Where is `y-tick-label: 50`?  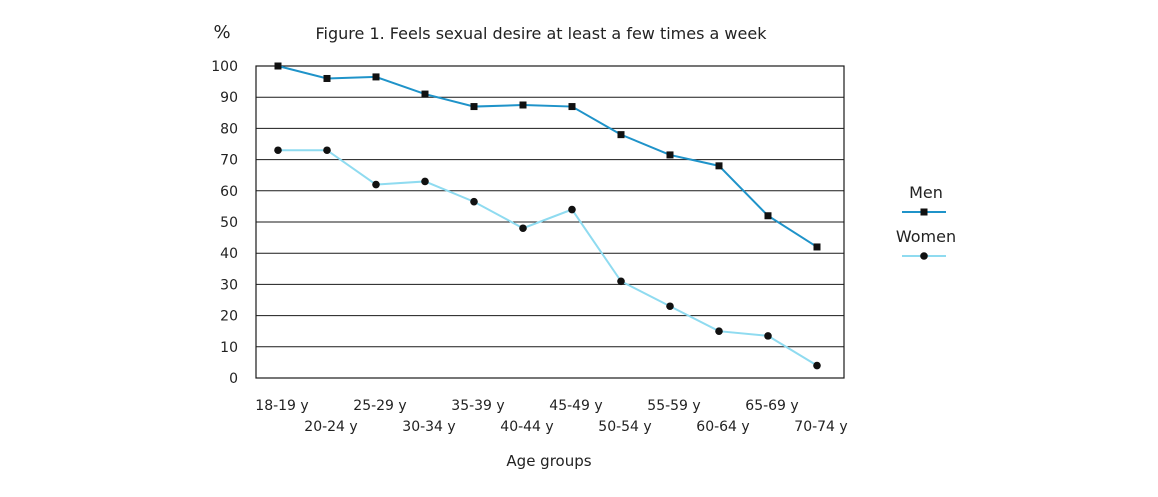
y-tick-label: 50 is located at coordinates (229, 223).